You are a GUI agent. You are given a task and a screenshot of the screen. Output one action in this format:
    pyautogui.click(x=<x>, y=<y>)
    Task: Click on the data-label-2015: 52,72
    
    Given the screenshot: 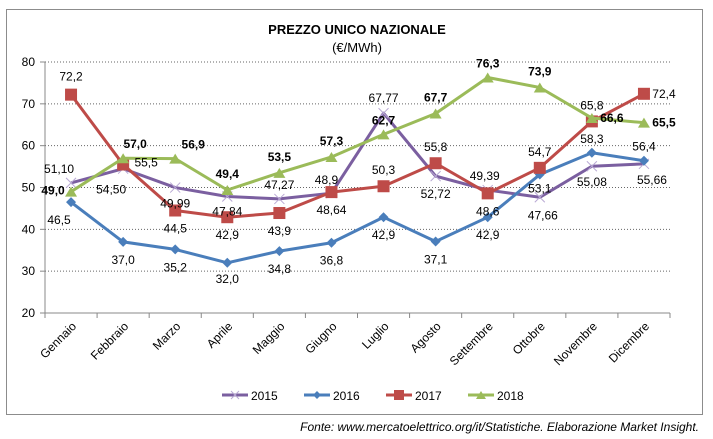 What is the action you would take?
    pyautogui.click(x=436, y=194)
    